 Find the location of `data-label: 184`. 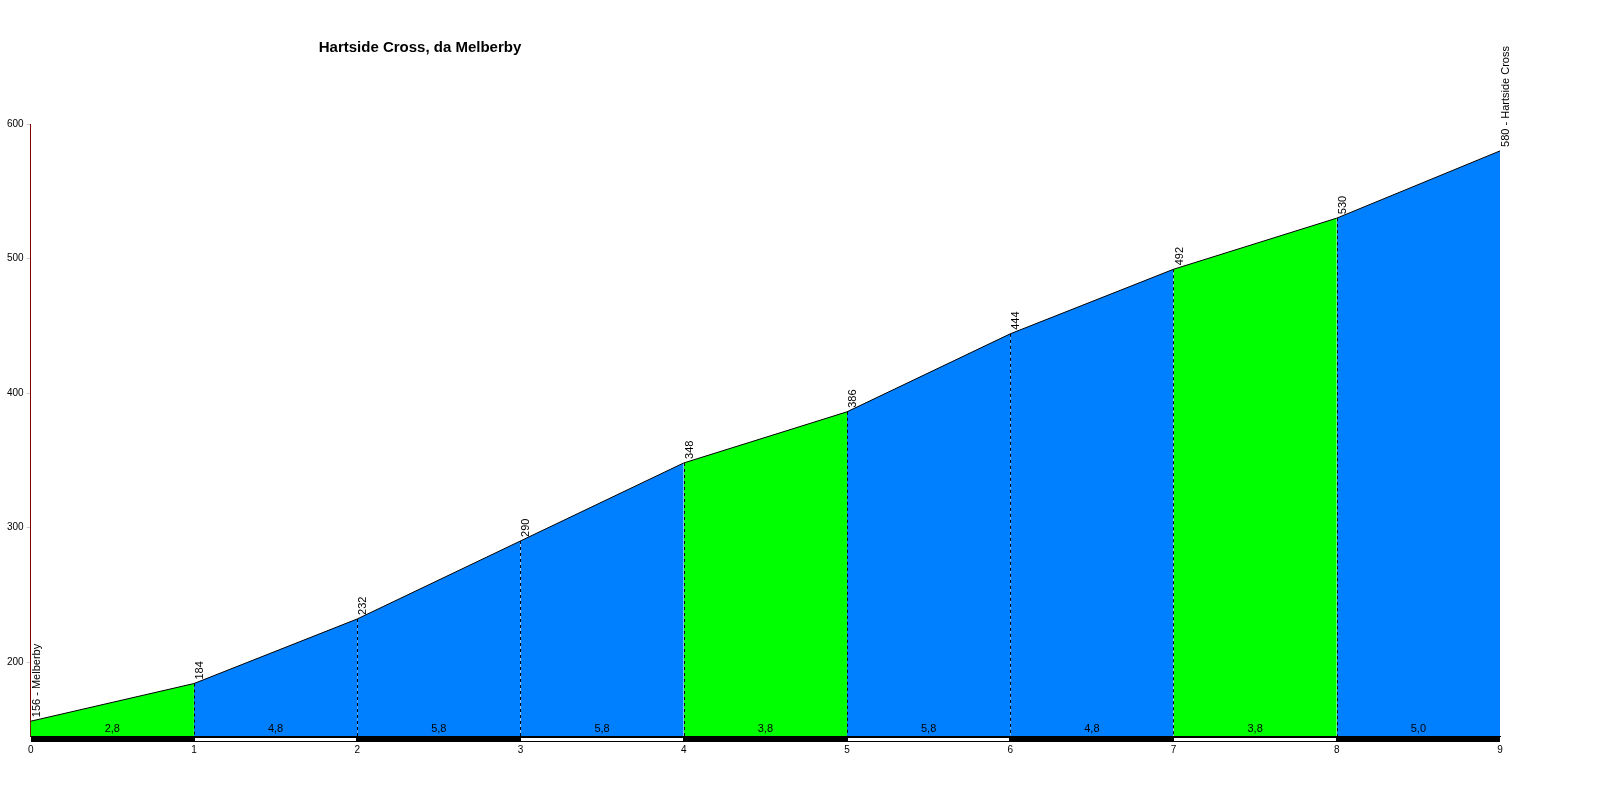

data-label: 184 is located at coordinates (198, 670).